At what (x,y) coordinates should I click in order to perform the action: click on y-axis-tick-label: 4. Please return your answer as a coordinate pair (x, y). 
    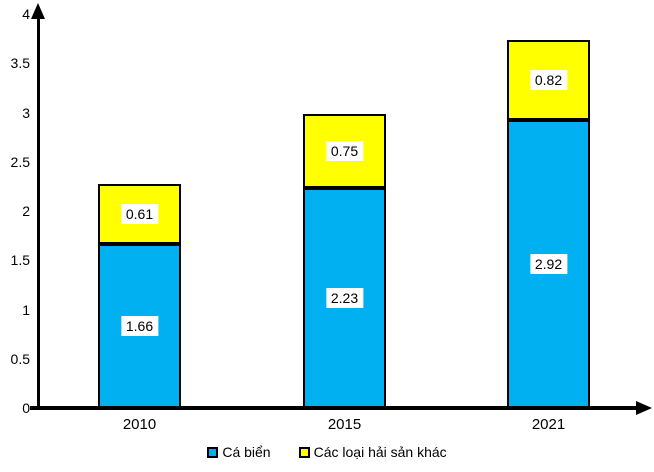
    Looking at the image, I should click on (26, 14).